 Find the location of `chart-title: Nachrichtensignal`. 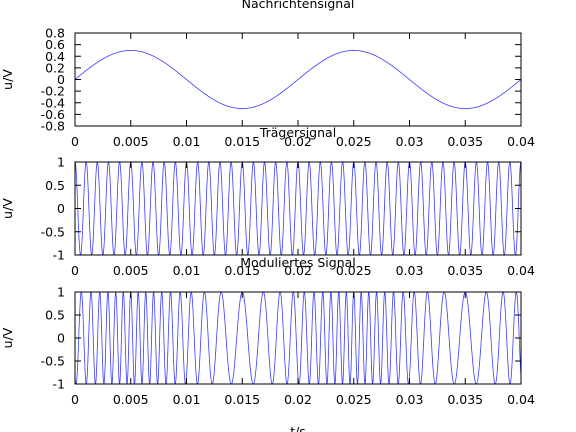

chart-title: Nachrichtensignal is located at coordinates (298, 5).